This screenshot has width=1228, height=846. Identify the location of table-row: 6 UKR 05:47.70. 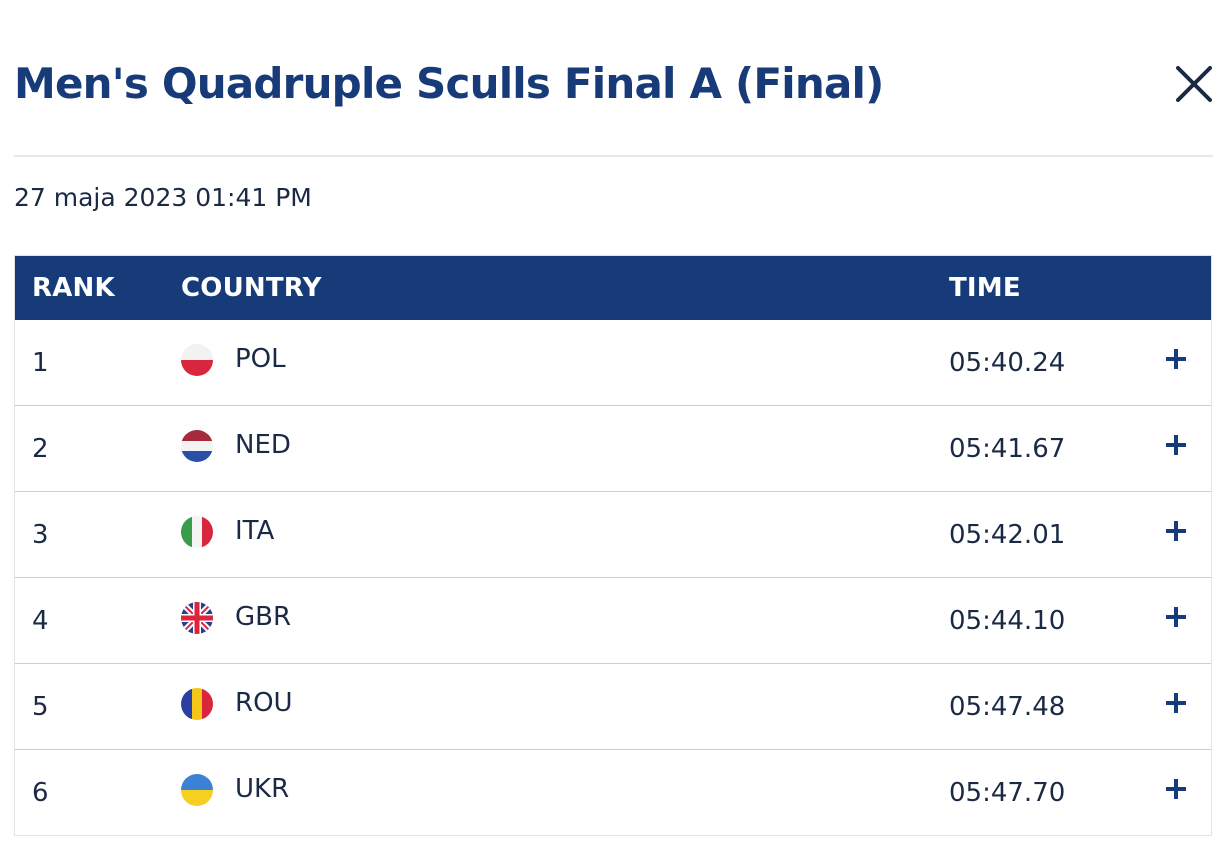
(613, 792).